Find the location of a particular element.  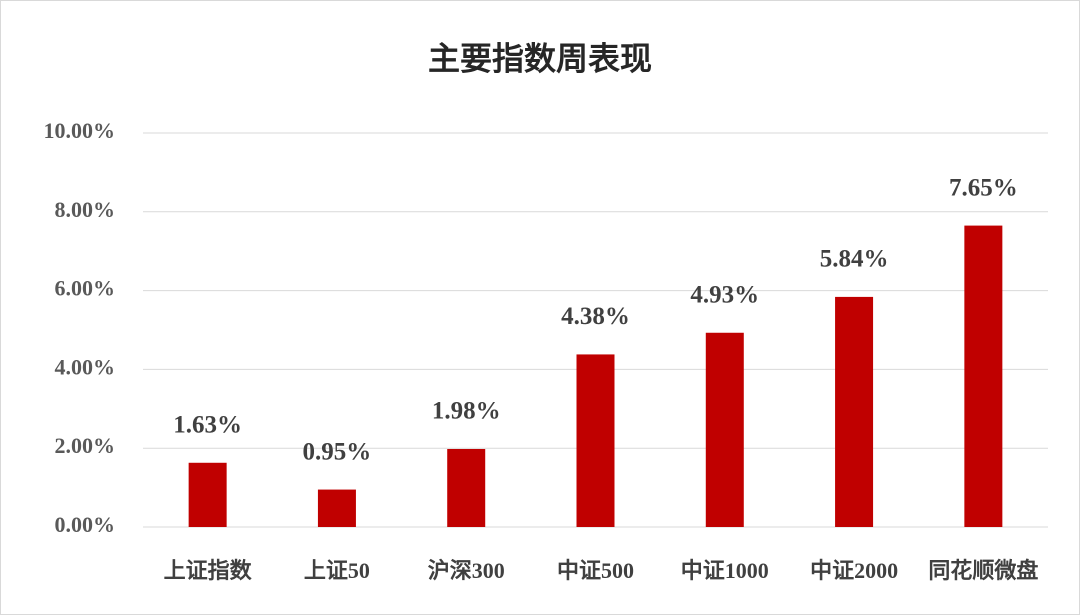

x-tick-label: 上证50 is located at coordinates (337, 570).